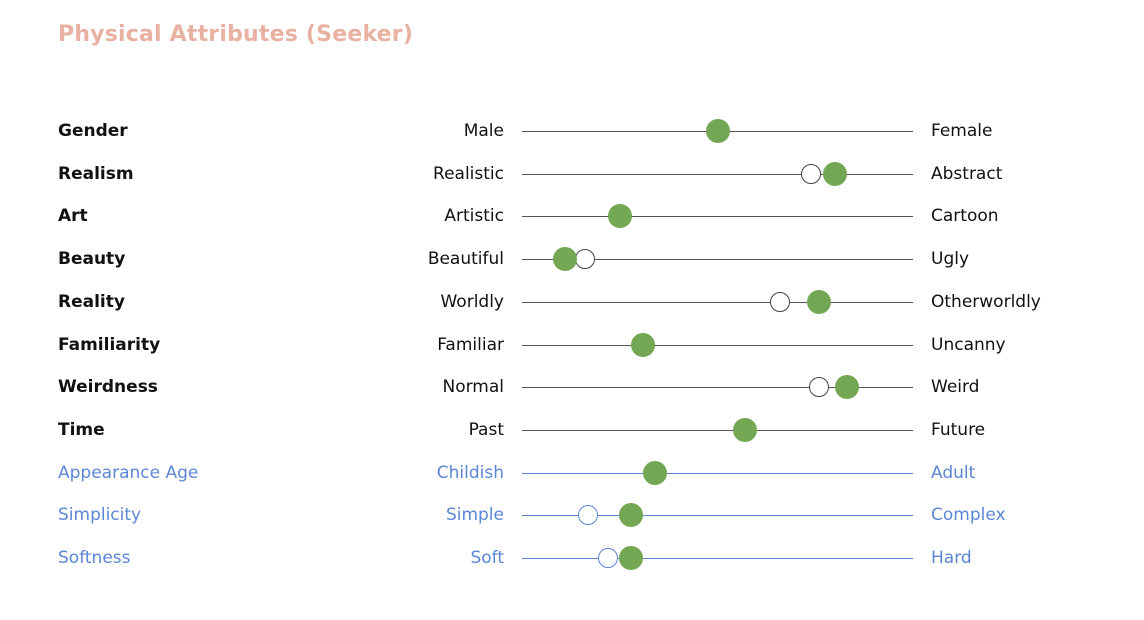  I want to click on left-pole-label: Male, so click(483, 131).